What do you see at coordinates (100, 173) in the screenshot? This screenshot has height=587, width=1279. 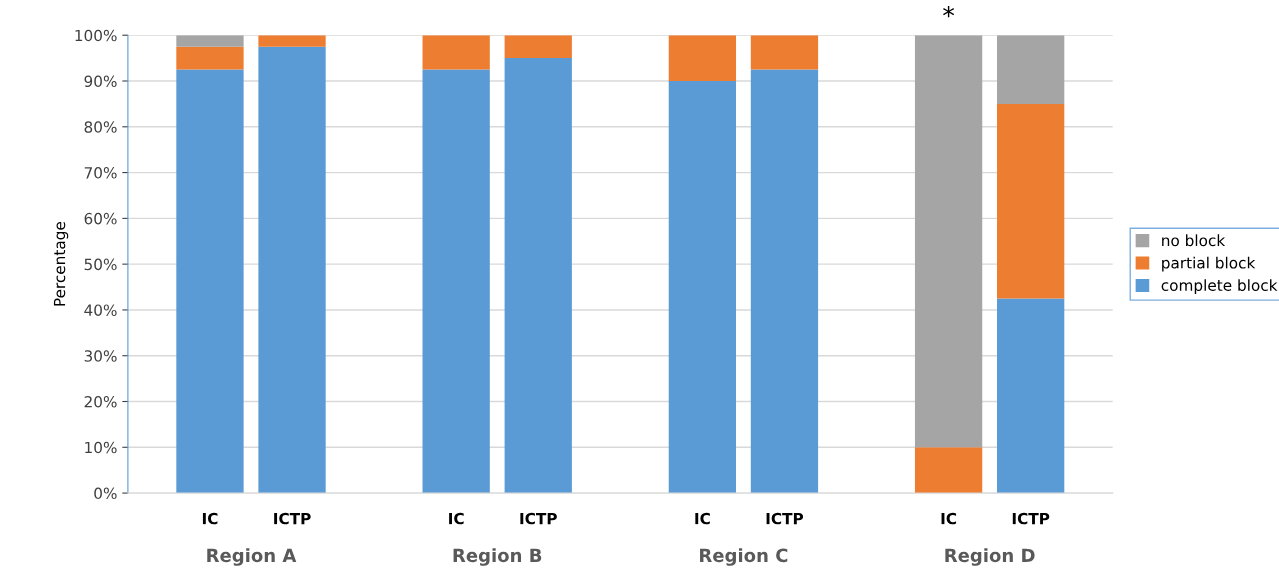 I see `y-tick-label: 70%` at bounding box center [100, 173].